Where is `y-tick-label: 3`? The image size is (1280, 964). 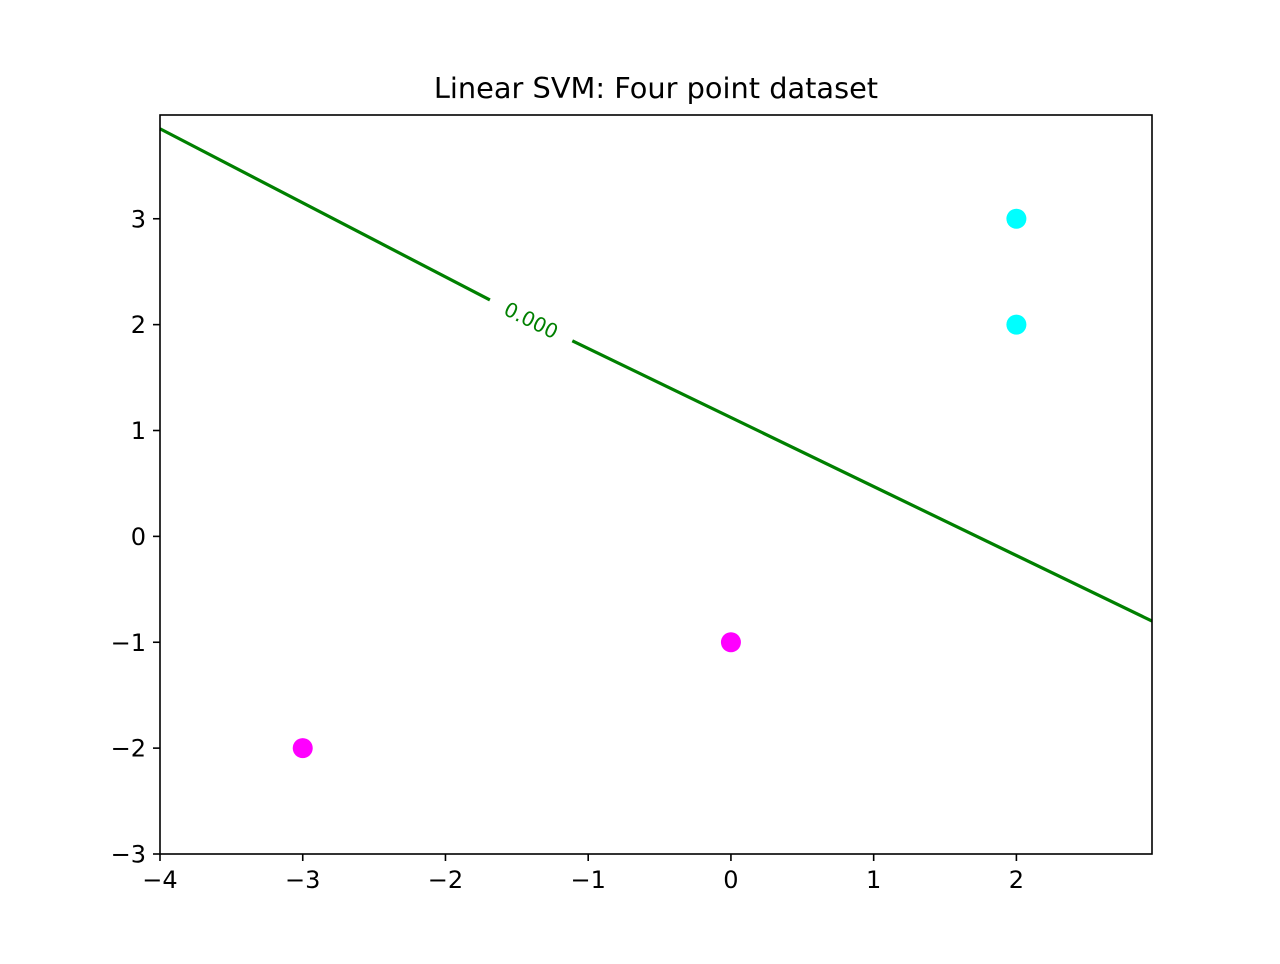 y-tick-label: 3 is located at coordinates (138, 219).